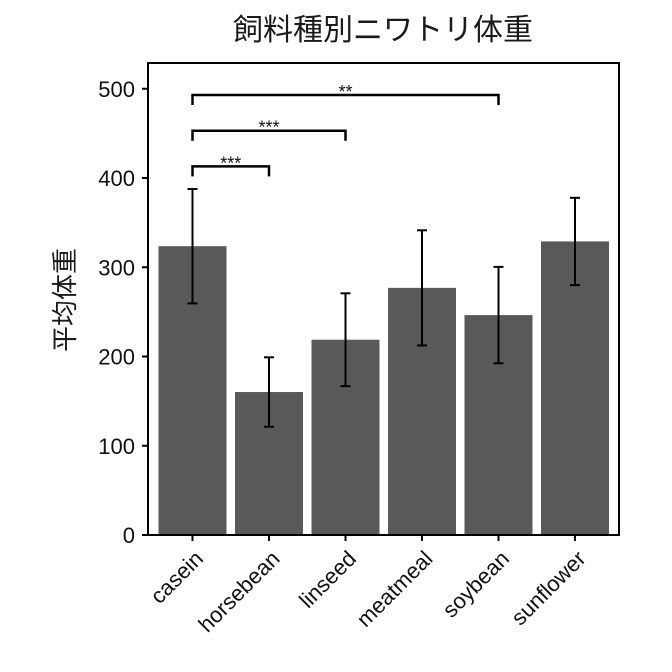 The height and width of the screenshot is (672, 672). Describe the element at coordinates (327, 579) in the screenshot. I see `x-tick-label-linseed: linseed` at that location.